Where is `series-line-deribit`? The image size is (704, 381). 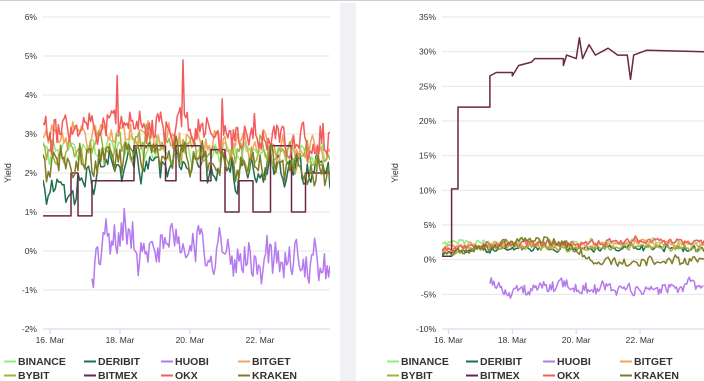 series-line-deribit is located at coordinates (186, 175).